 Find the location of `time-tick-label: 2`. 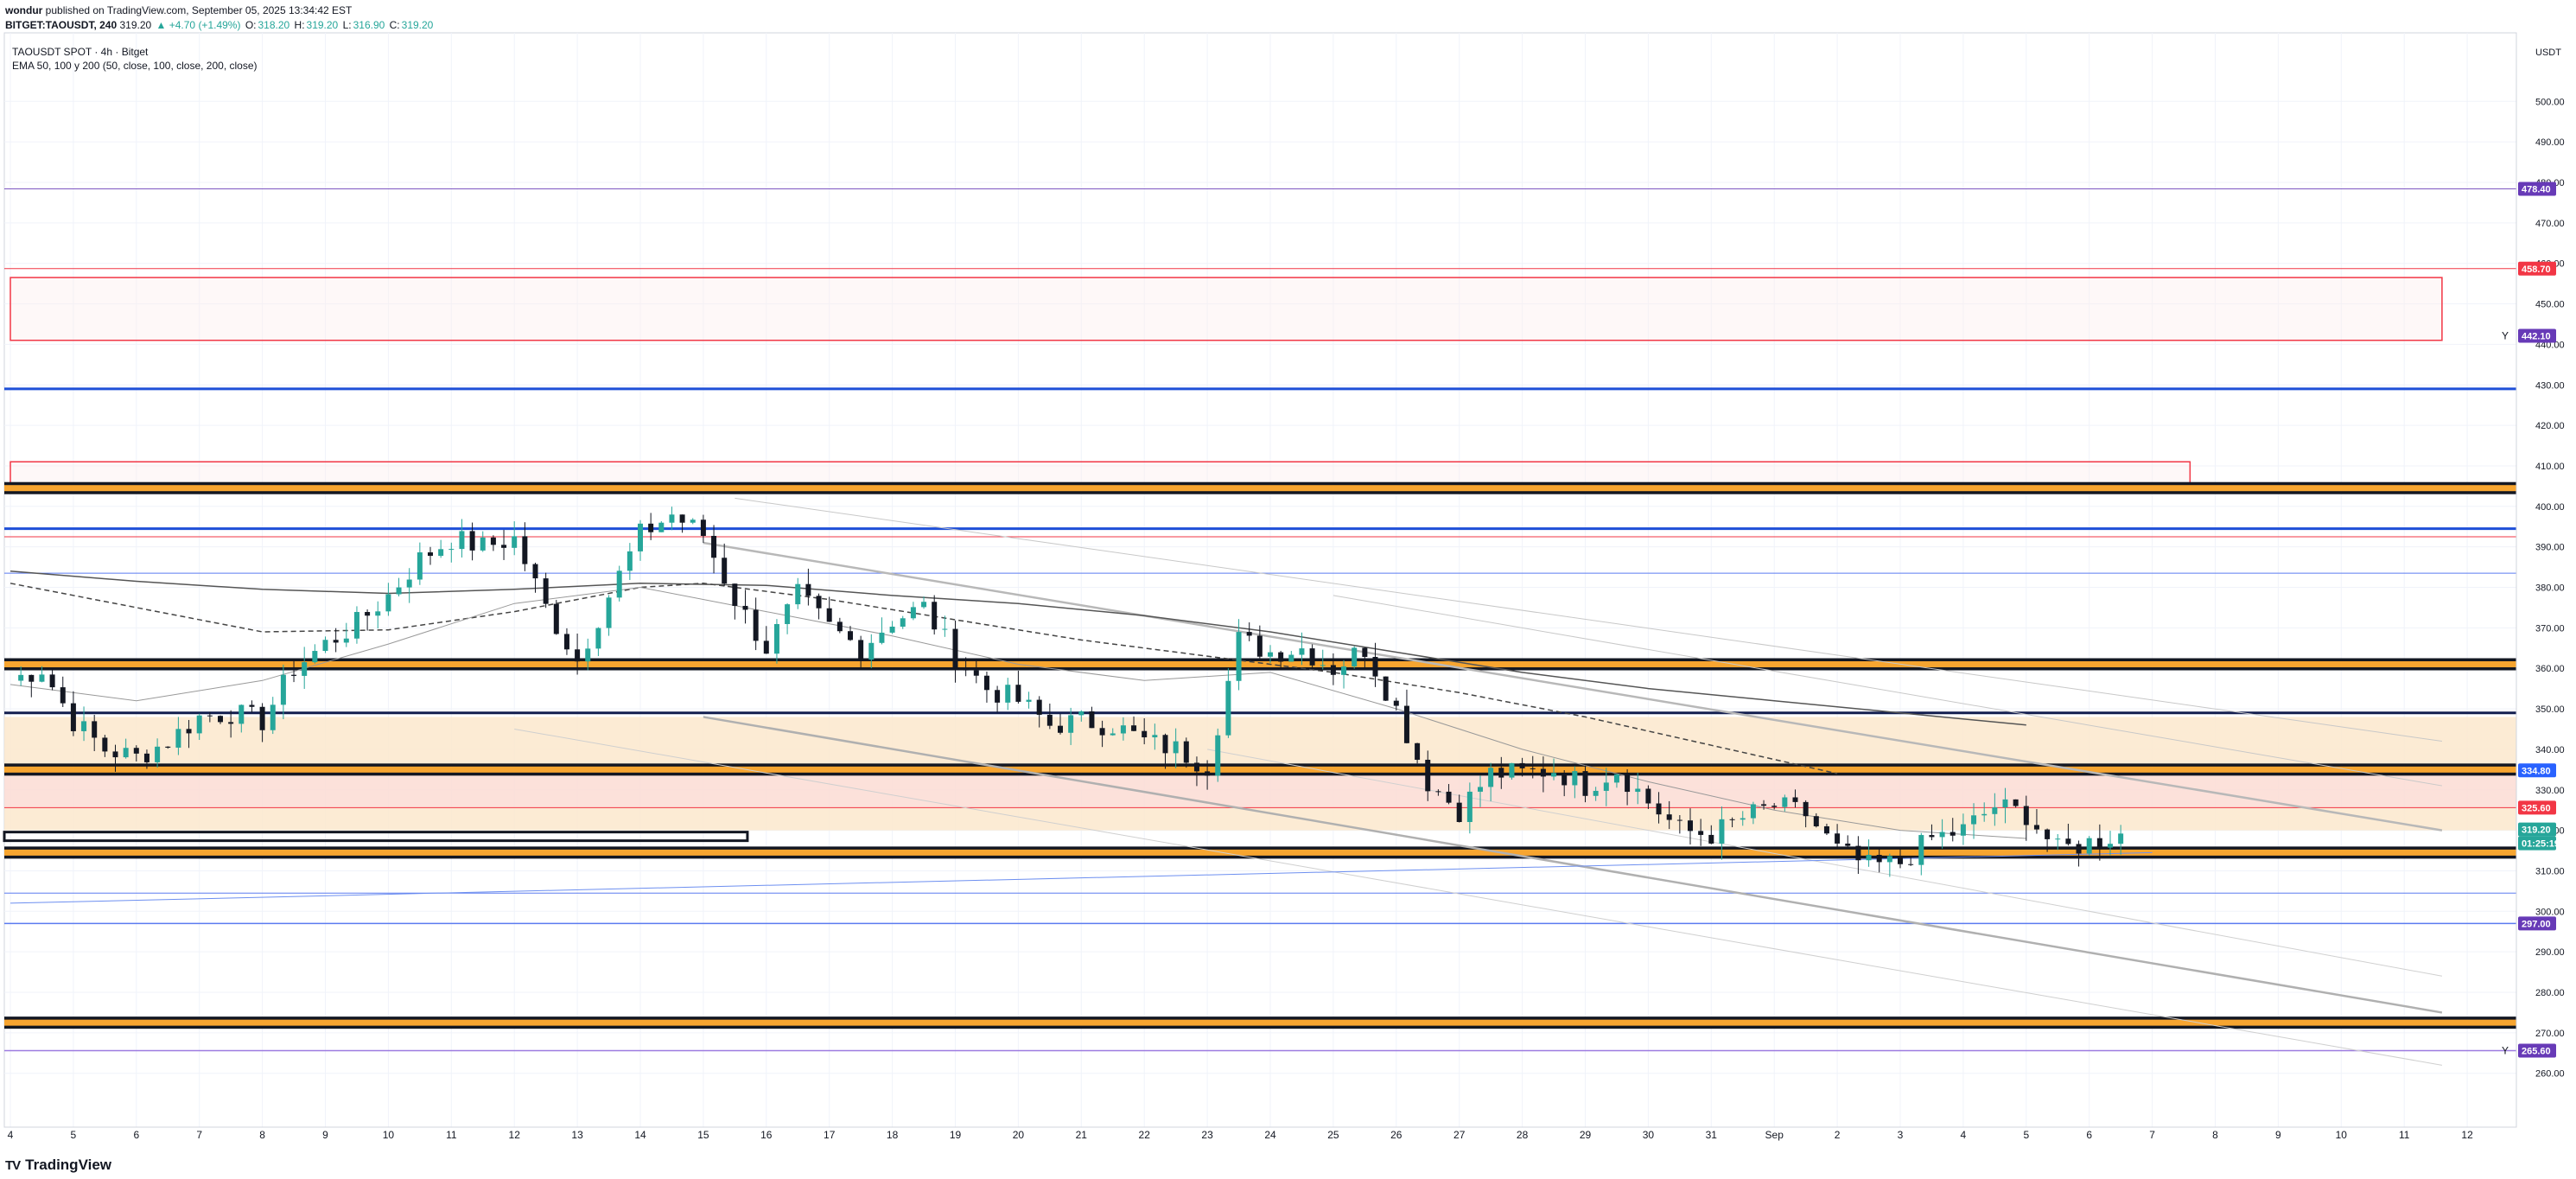

time-tick-label: 2 is located at coordinates (1838, 1135).